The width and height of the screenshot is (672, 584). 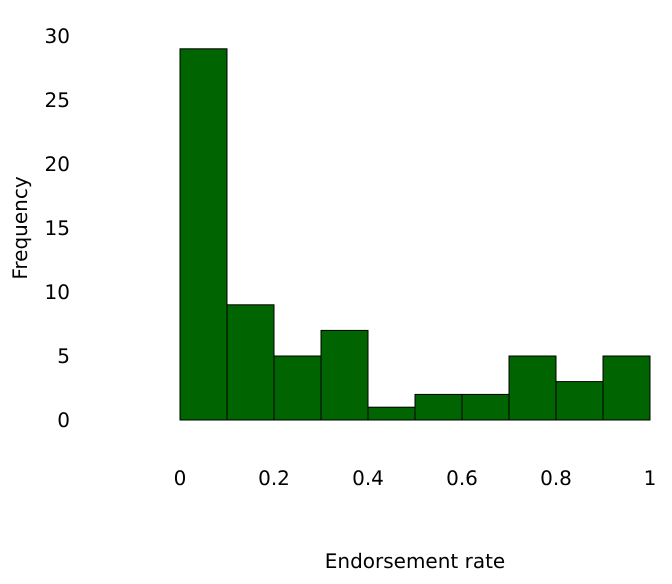 I want to click on y-axis-title: Frequency, so click(x=20, y=228).